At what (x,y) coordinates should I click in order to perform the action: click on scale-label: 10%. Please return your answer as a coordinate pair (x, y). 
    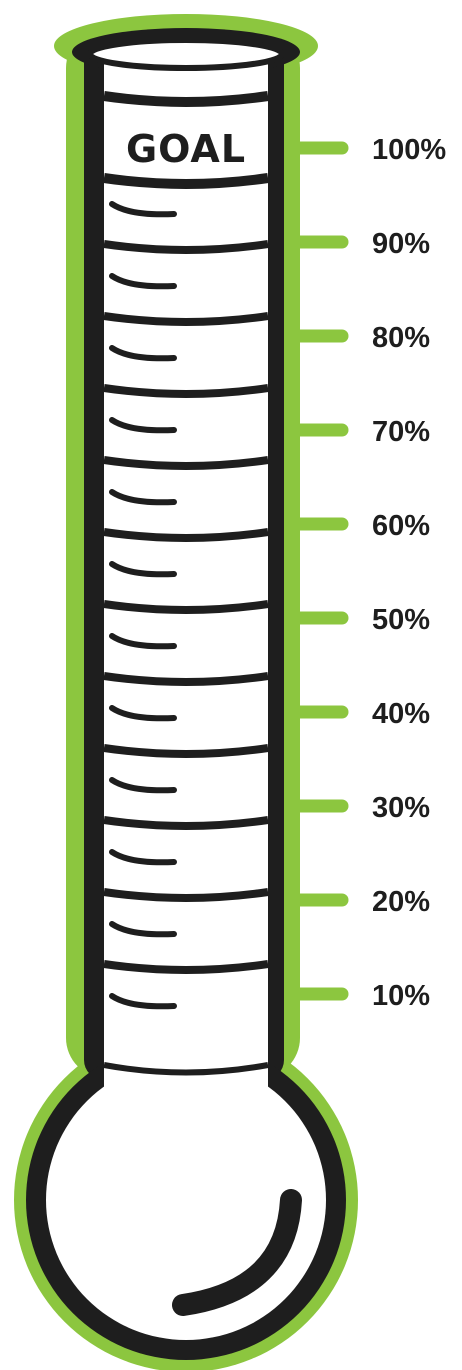
    Looking at the image, I should click on (401, 996).